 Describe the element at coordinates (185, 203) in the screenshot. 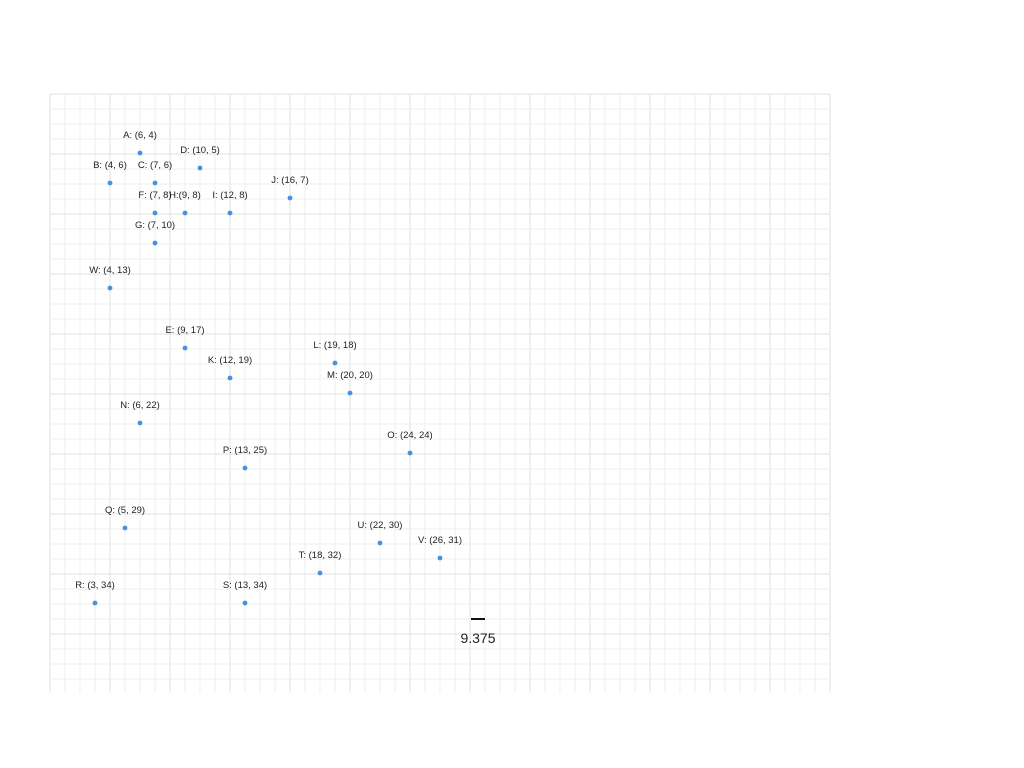

I see `point-h: H:(9, 8)` at that location.